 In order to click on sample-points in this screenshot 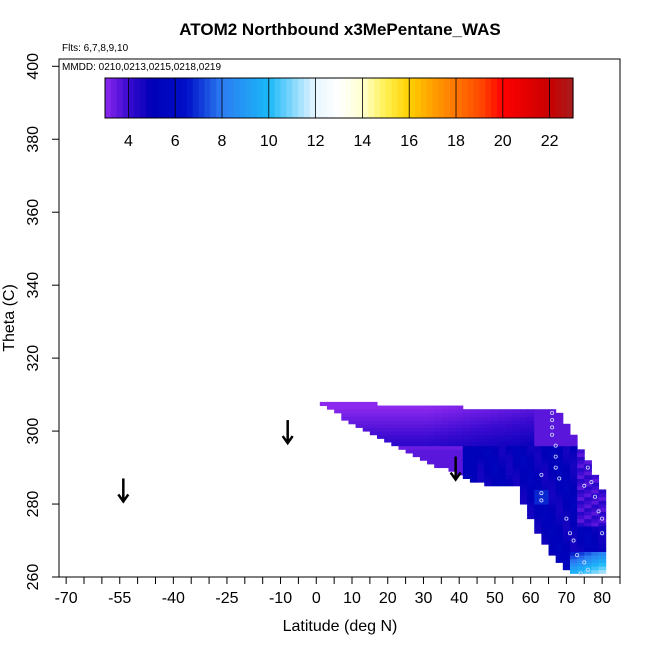, I will do `click(572, 493)`.